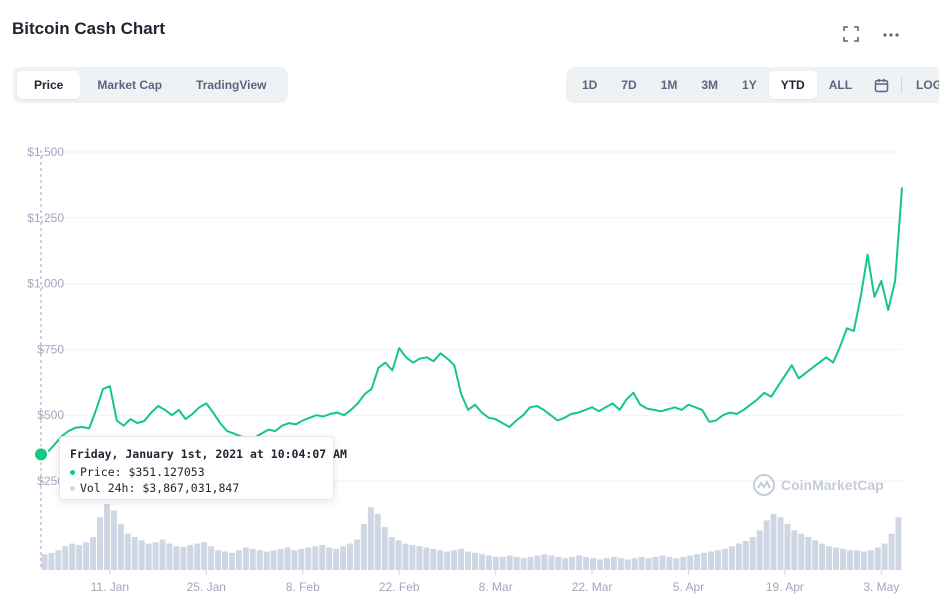 Image resolution: width=939 pixels, height=603 pixels. Describe the element at coordinates (130, 85) in the screenshot. I see `tab-market-cap: Market Cap` at that location.